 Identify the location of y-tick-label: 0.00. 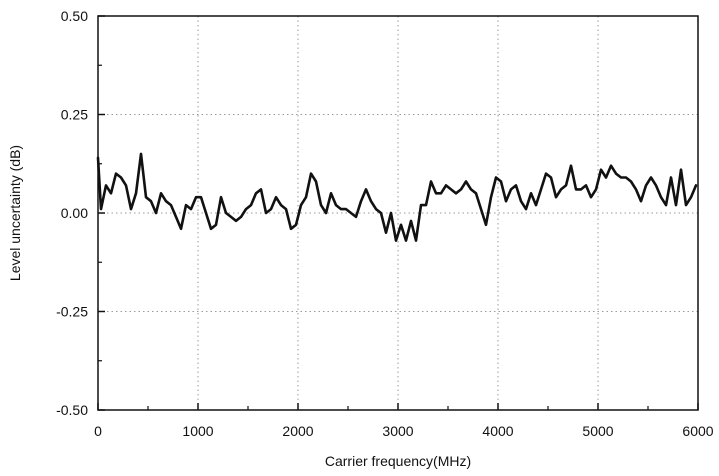
(74, 213).